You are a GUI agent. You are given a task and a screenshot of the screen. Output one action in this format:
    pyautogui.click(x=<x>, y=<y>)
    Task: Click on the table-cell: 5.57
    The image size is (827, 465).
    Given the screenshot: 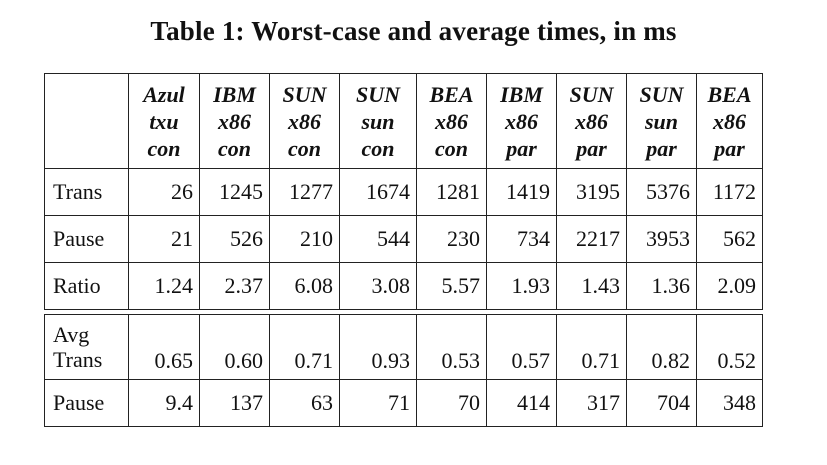 What is the action you would take?
    pyautogui.click(x=451, y=286)
    